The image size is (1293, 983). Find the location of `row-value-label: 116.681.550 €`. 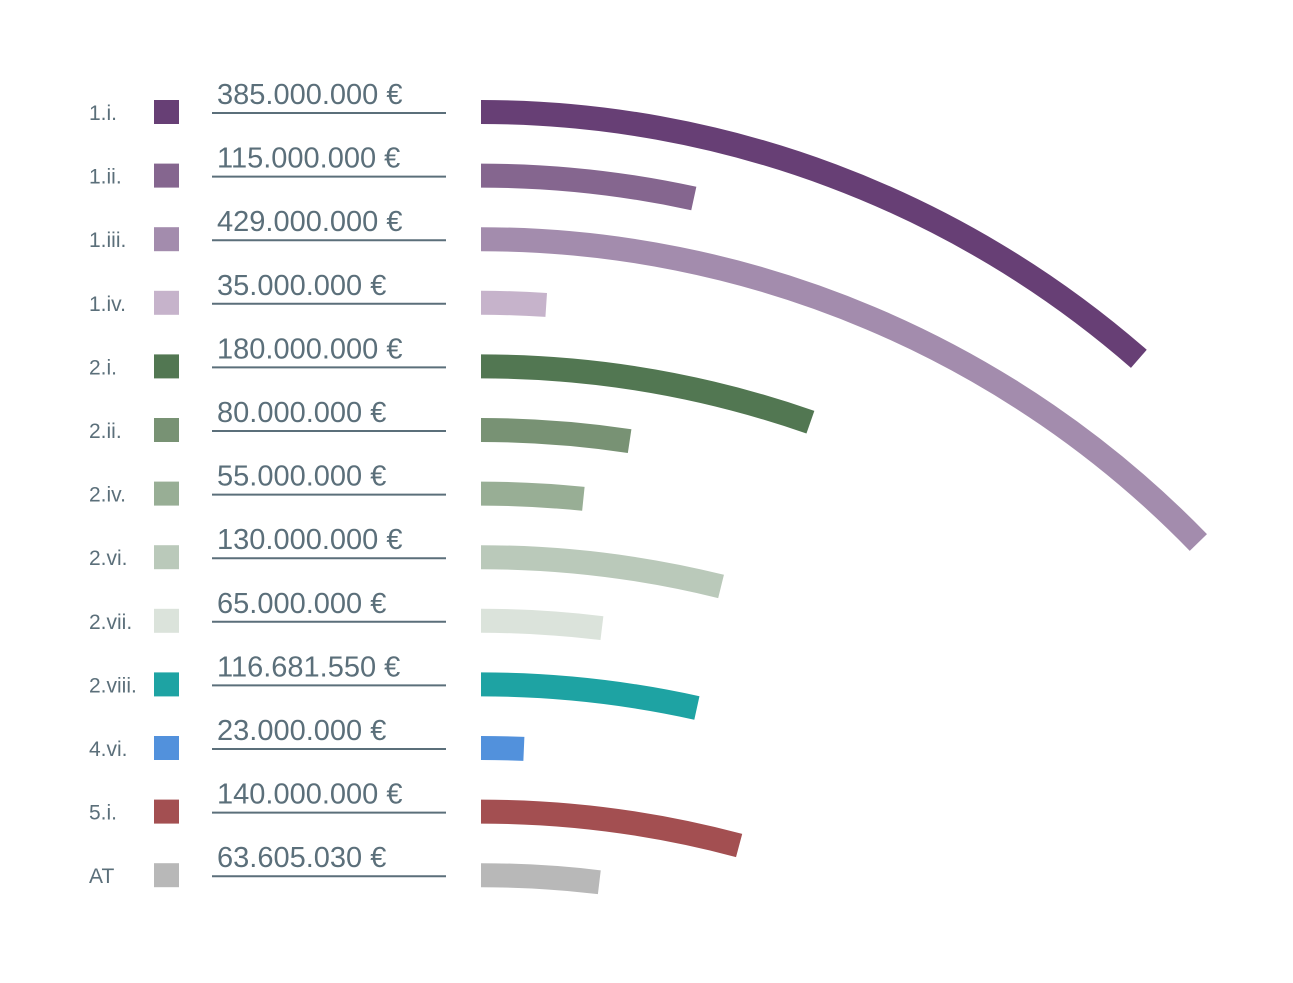

row-value-label: 116.681.550 € is located at coordinates (308, 667).